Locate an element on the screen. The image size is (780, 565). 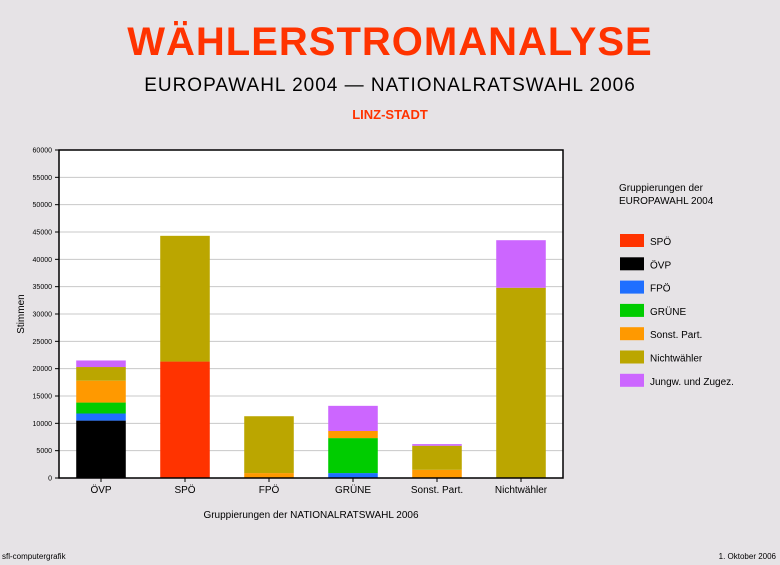
footer-date: 1. Oktober 2006 is located at coordinates (747, 556).